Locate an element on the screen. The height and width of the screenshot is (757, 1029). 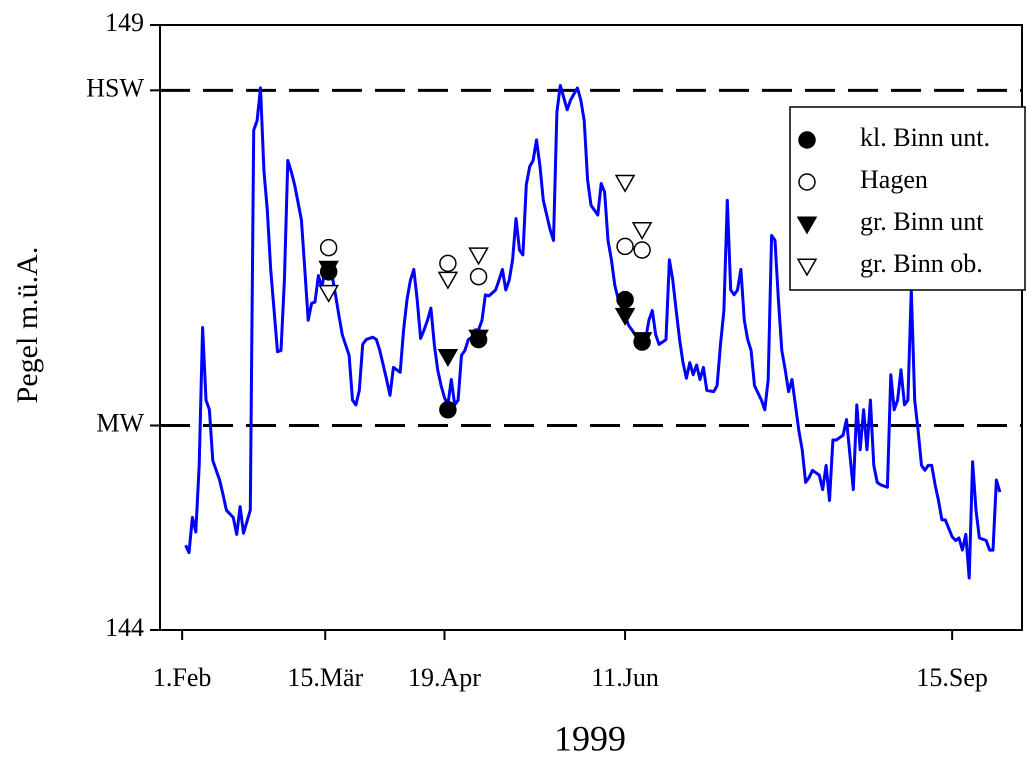
legend-box is located at coordinates (907, 198).